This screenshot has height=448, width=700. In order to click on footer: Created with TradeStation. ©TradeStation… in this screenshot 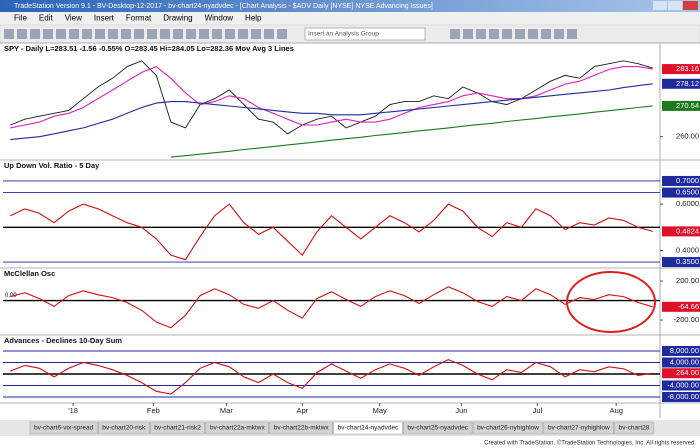, I will do `click(590, 443)`.